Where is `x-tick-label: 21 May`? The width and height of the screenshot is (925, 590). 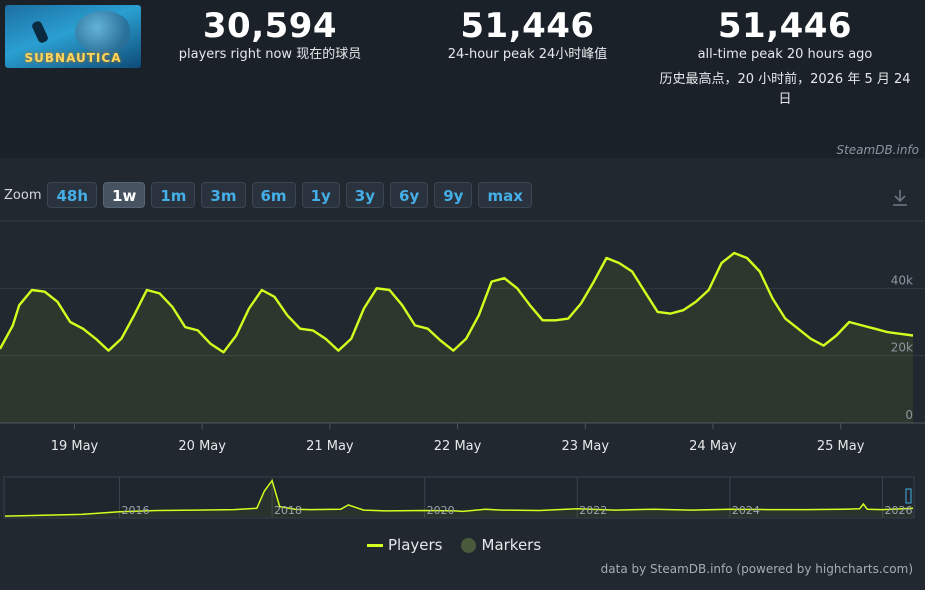 x-tick-label: 21 May is located at coordinates (330, 446).